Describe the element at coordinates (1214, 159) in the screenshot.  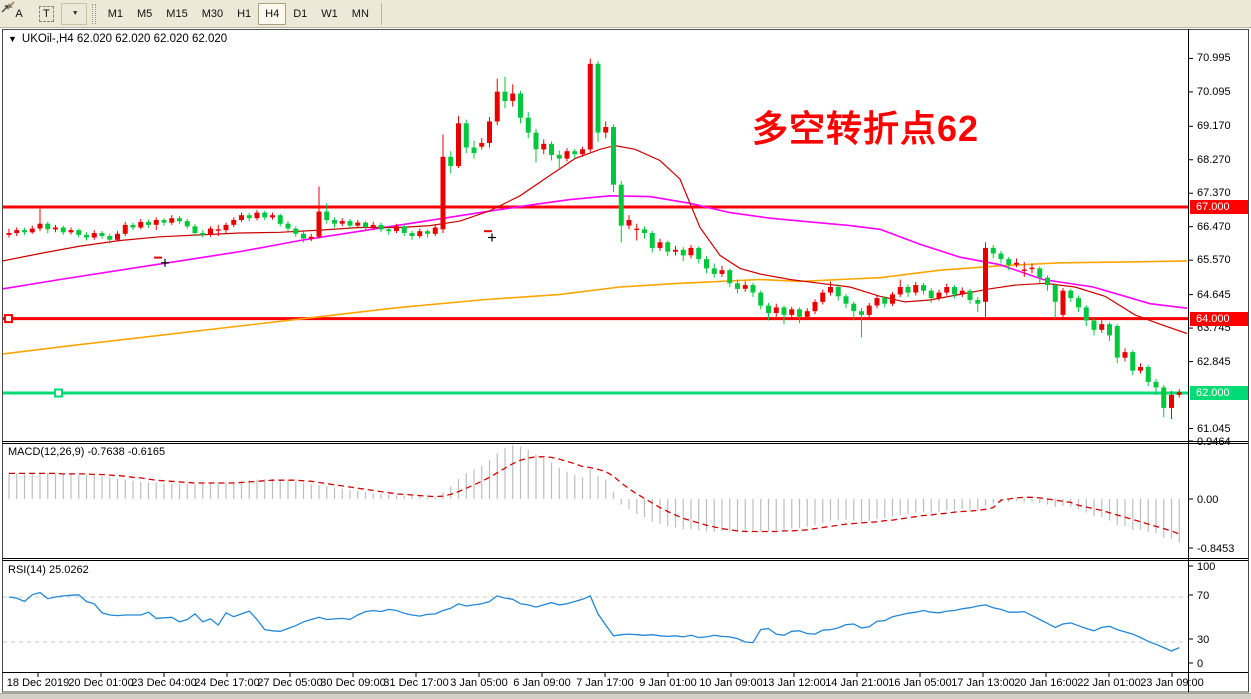
I see `price-tick-label: 68.270` at that location.